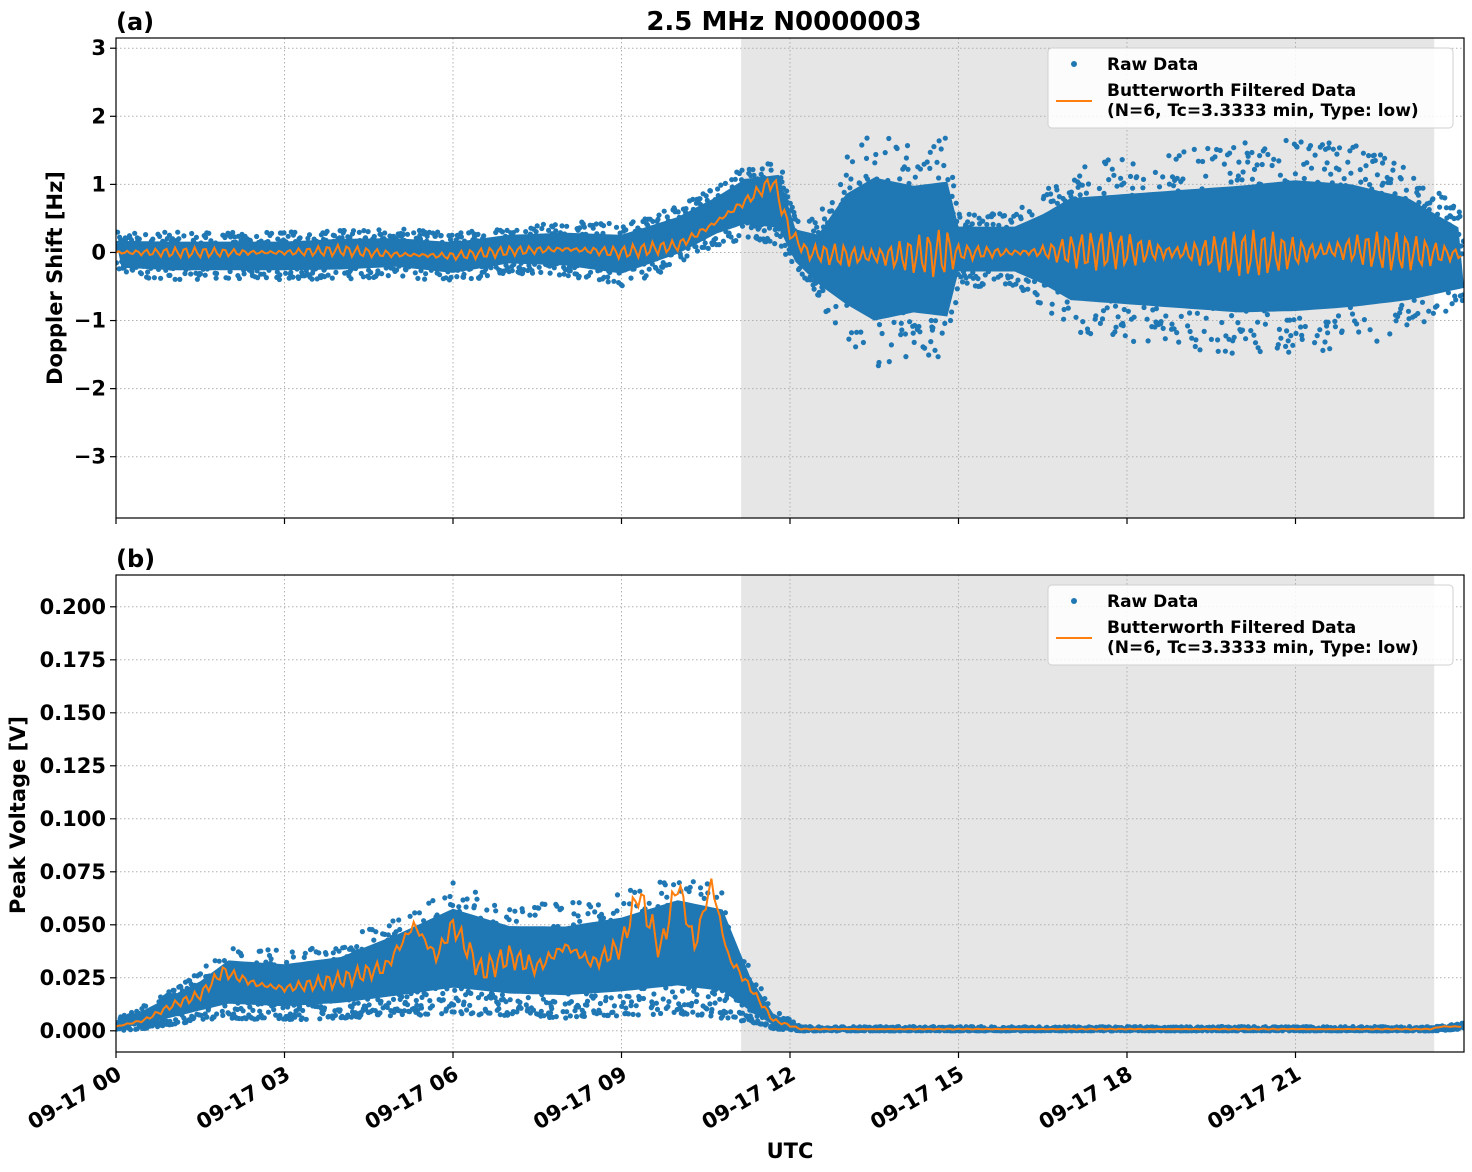 The width and height of the screenshot is (1472, 1172). What do you see at coordinates (98, 184) in the screenshot?
I see `y-tick-label: 1` at bounding box center [98, 184].